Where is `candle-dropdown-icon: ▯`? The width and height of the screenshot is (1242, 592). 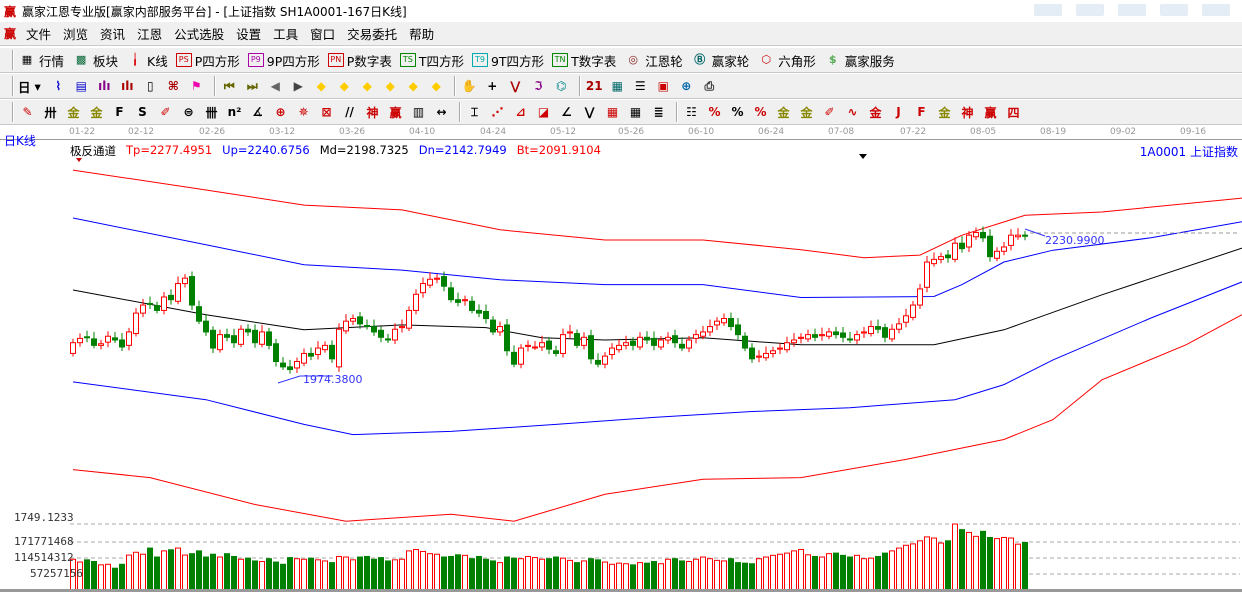
candle-dropdown-icon: ▯ is located at coordinates (150, 86).